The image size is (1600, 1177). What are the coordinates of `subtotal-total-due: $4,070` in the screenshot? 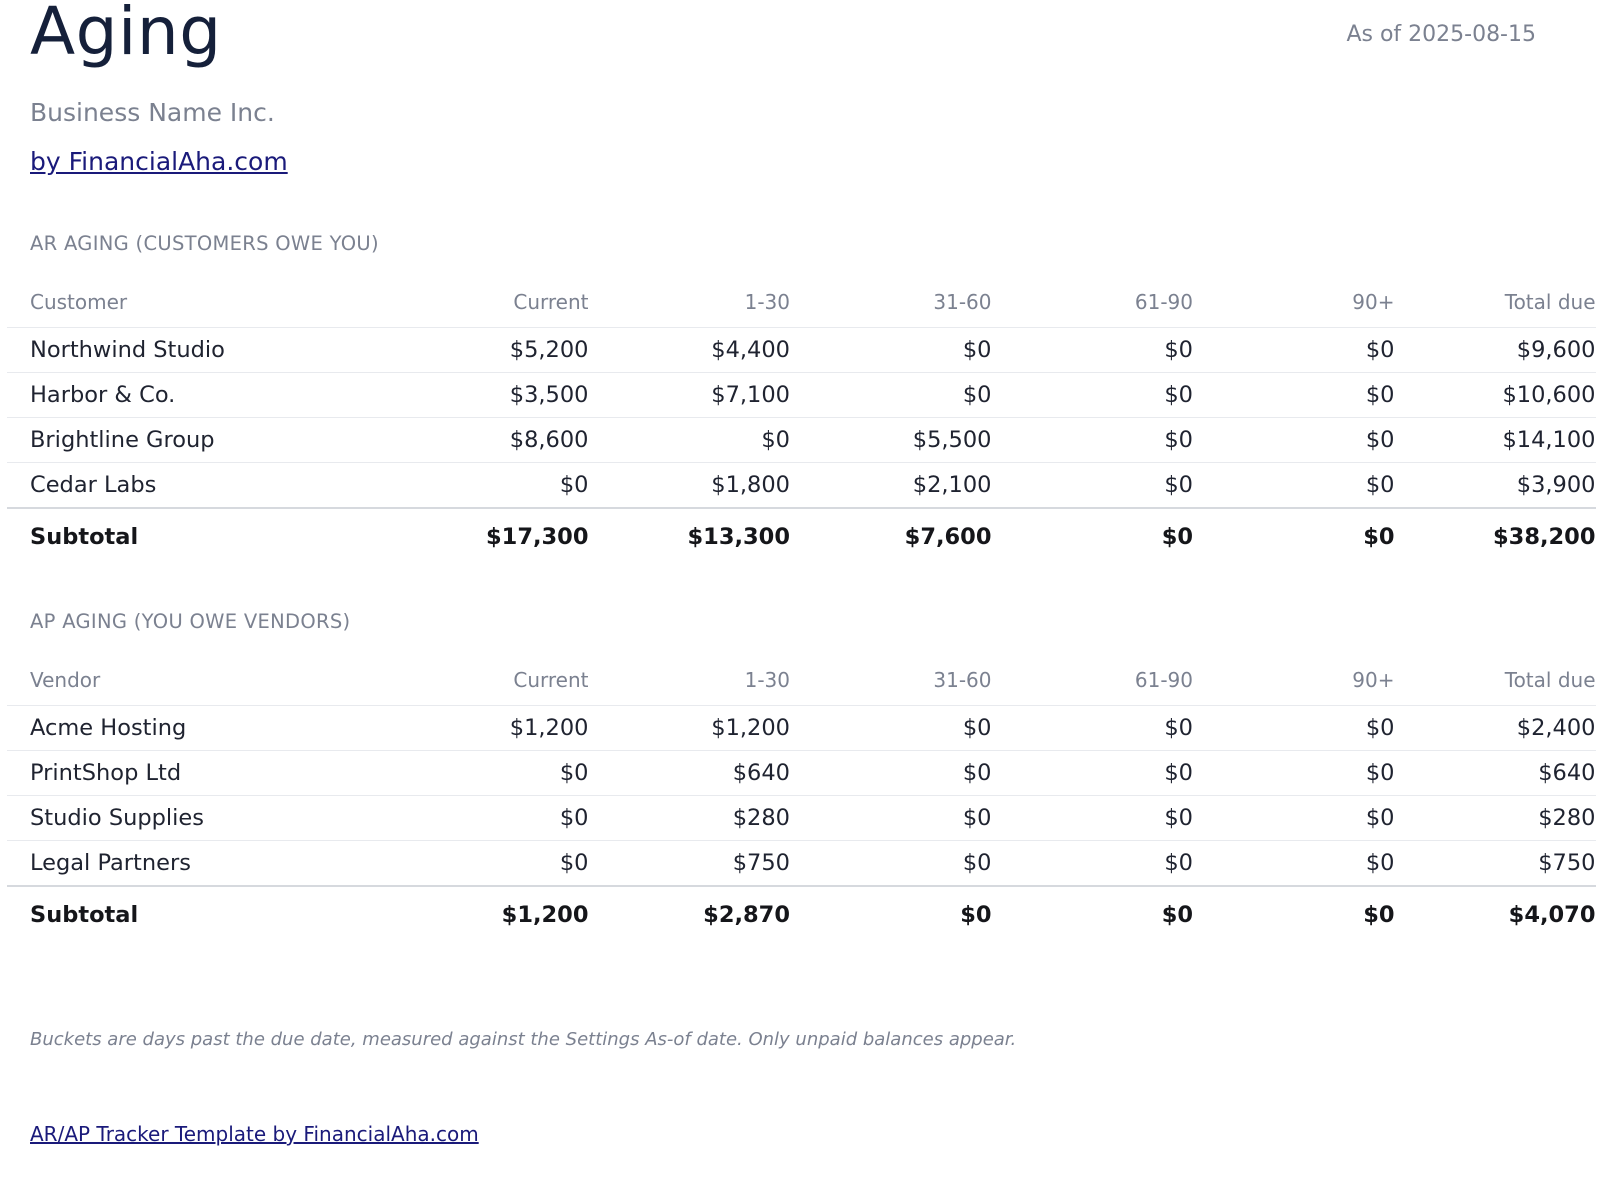 It's located at (1552, 914).